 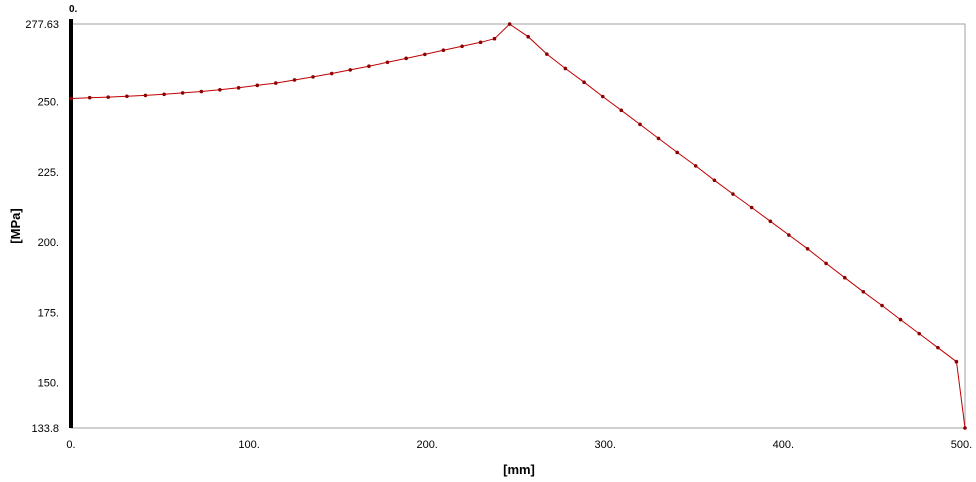 What do you see at coordinates (783, 445) in the screenshot?
I see `x-tick-label: 400.` at bounding box center [783, 445].